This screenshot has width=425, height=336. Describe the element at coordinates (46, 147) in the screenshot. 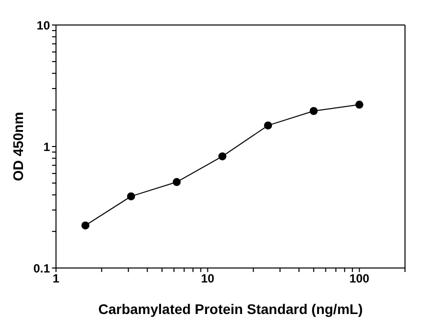

I see `y-tick-label: 1` at that location.